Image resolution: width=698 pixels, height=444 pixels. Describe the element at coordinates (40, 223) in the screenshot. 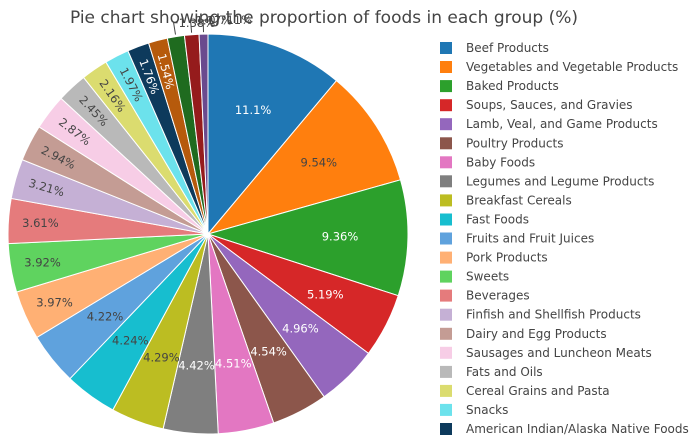

I see `slice-value-label: 3.61%` at that location.